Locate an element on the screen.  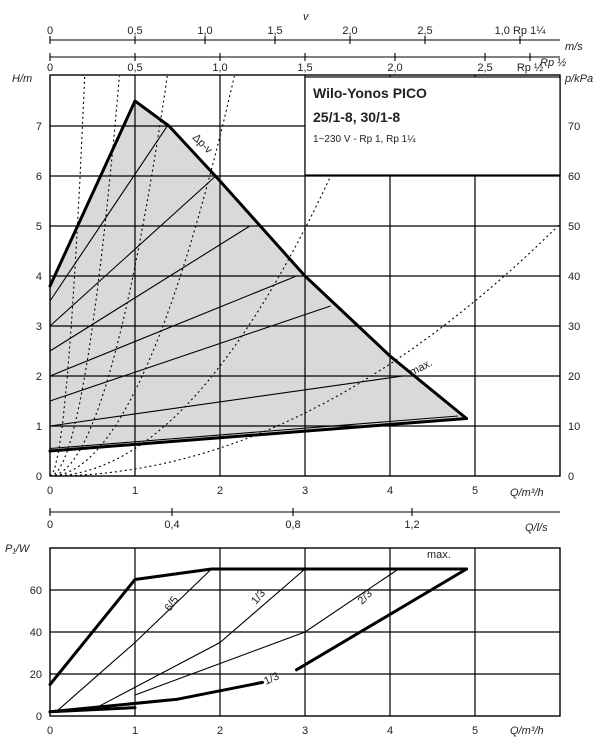
annotation-max-top: max. is located at coordinates (421, 368).